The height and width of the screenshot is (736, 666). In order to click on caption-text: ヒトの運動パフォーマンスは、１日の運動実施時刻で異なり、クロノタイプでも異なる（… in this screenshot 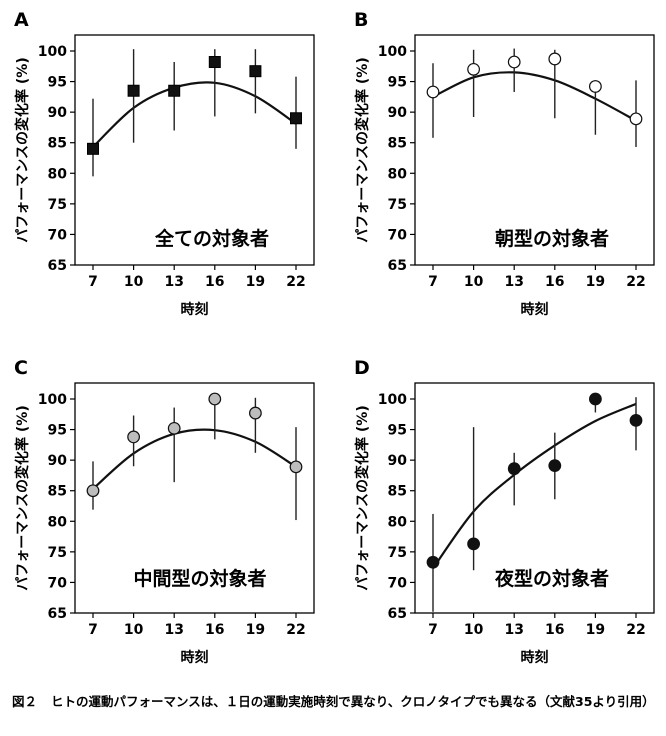, I will do `click(353, 701)`.